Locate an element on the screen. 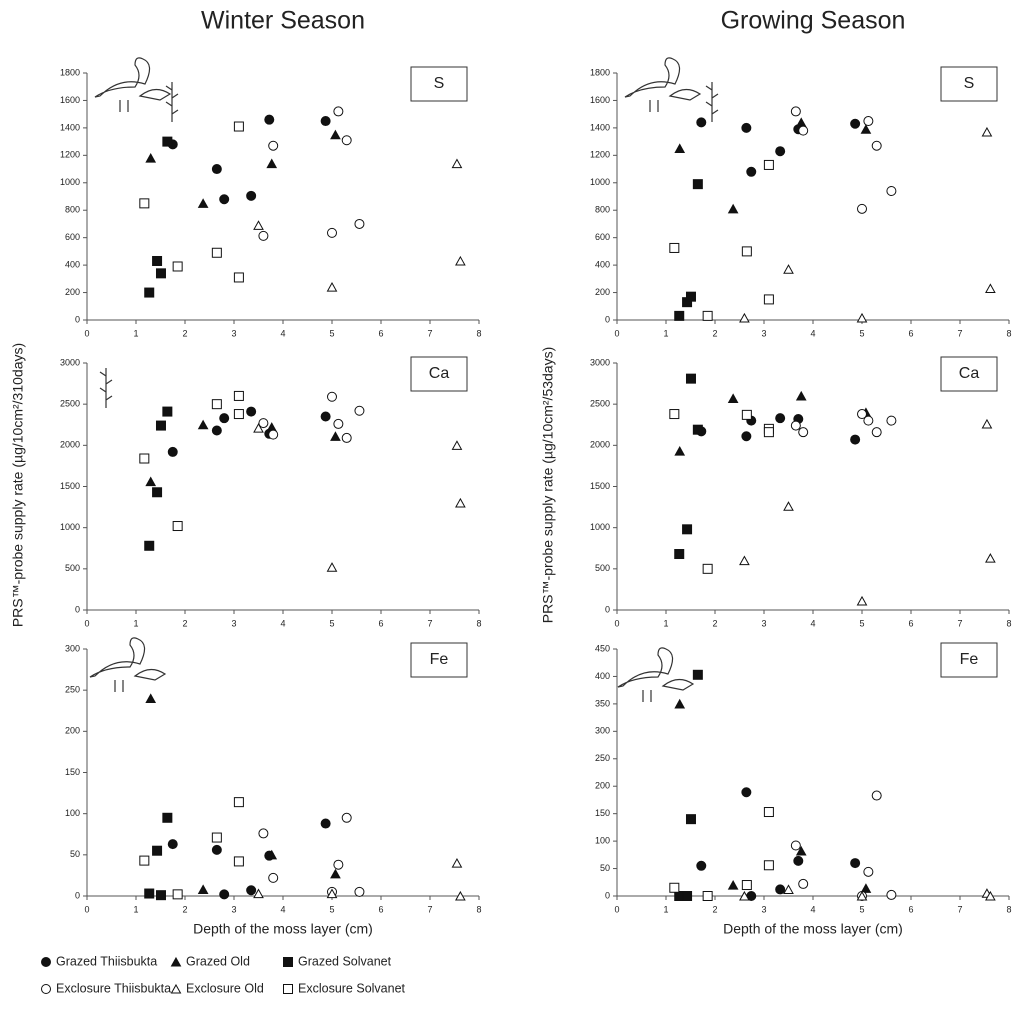  panel-label: Fe is located at coordinates (969, 659).